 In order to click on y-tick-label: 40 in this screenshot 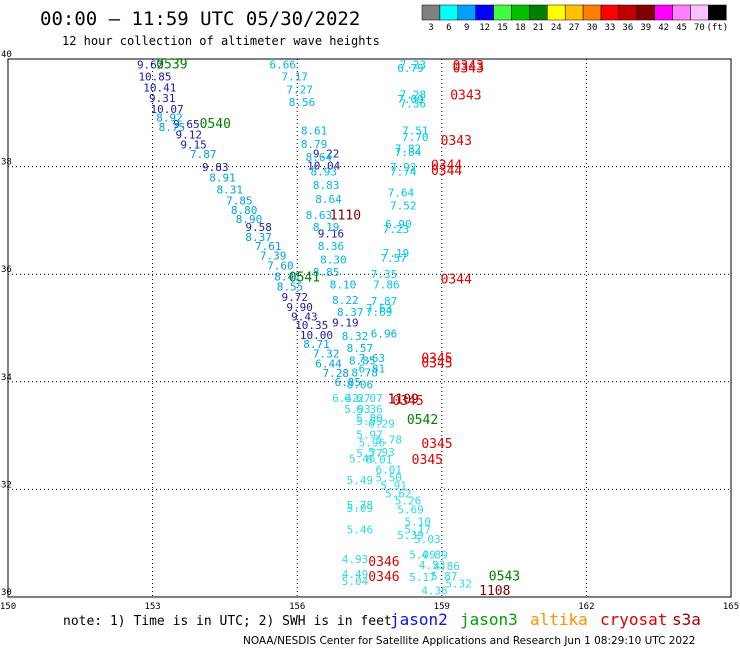, I will do `click(6, 55)`.